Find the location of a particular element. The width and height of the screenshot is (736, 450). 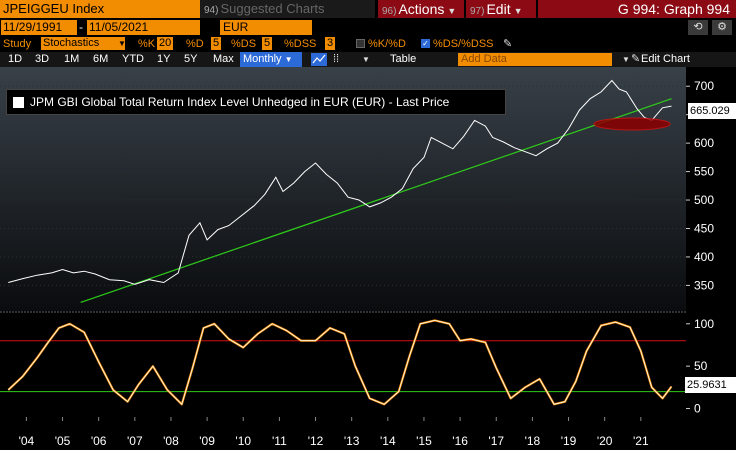

start-date-input: 11/29/1991 is located at coordinates (39, 27).